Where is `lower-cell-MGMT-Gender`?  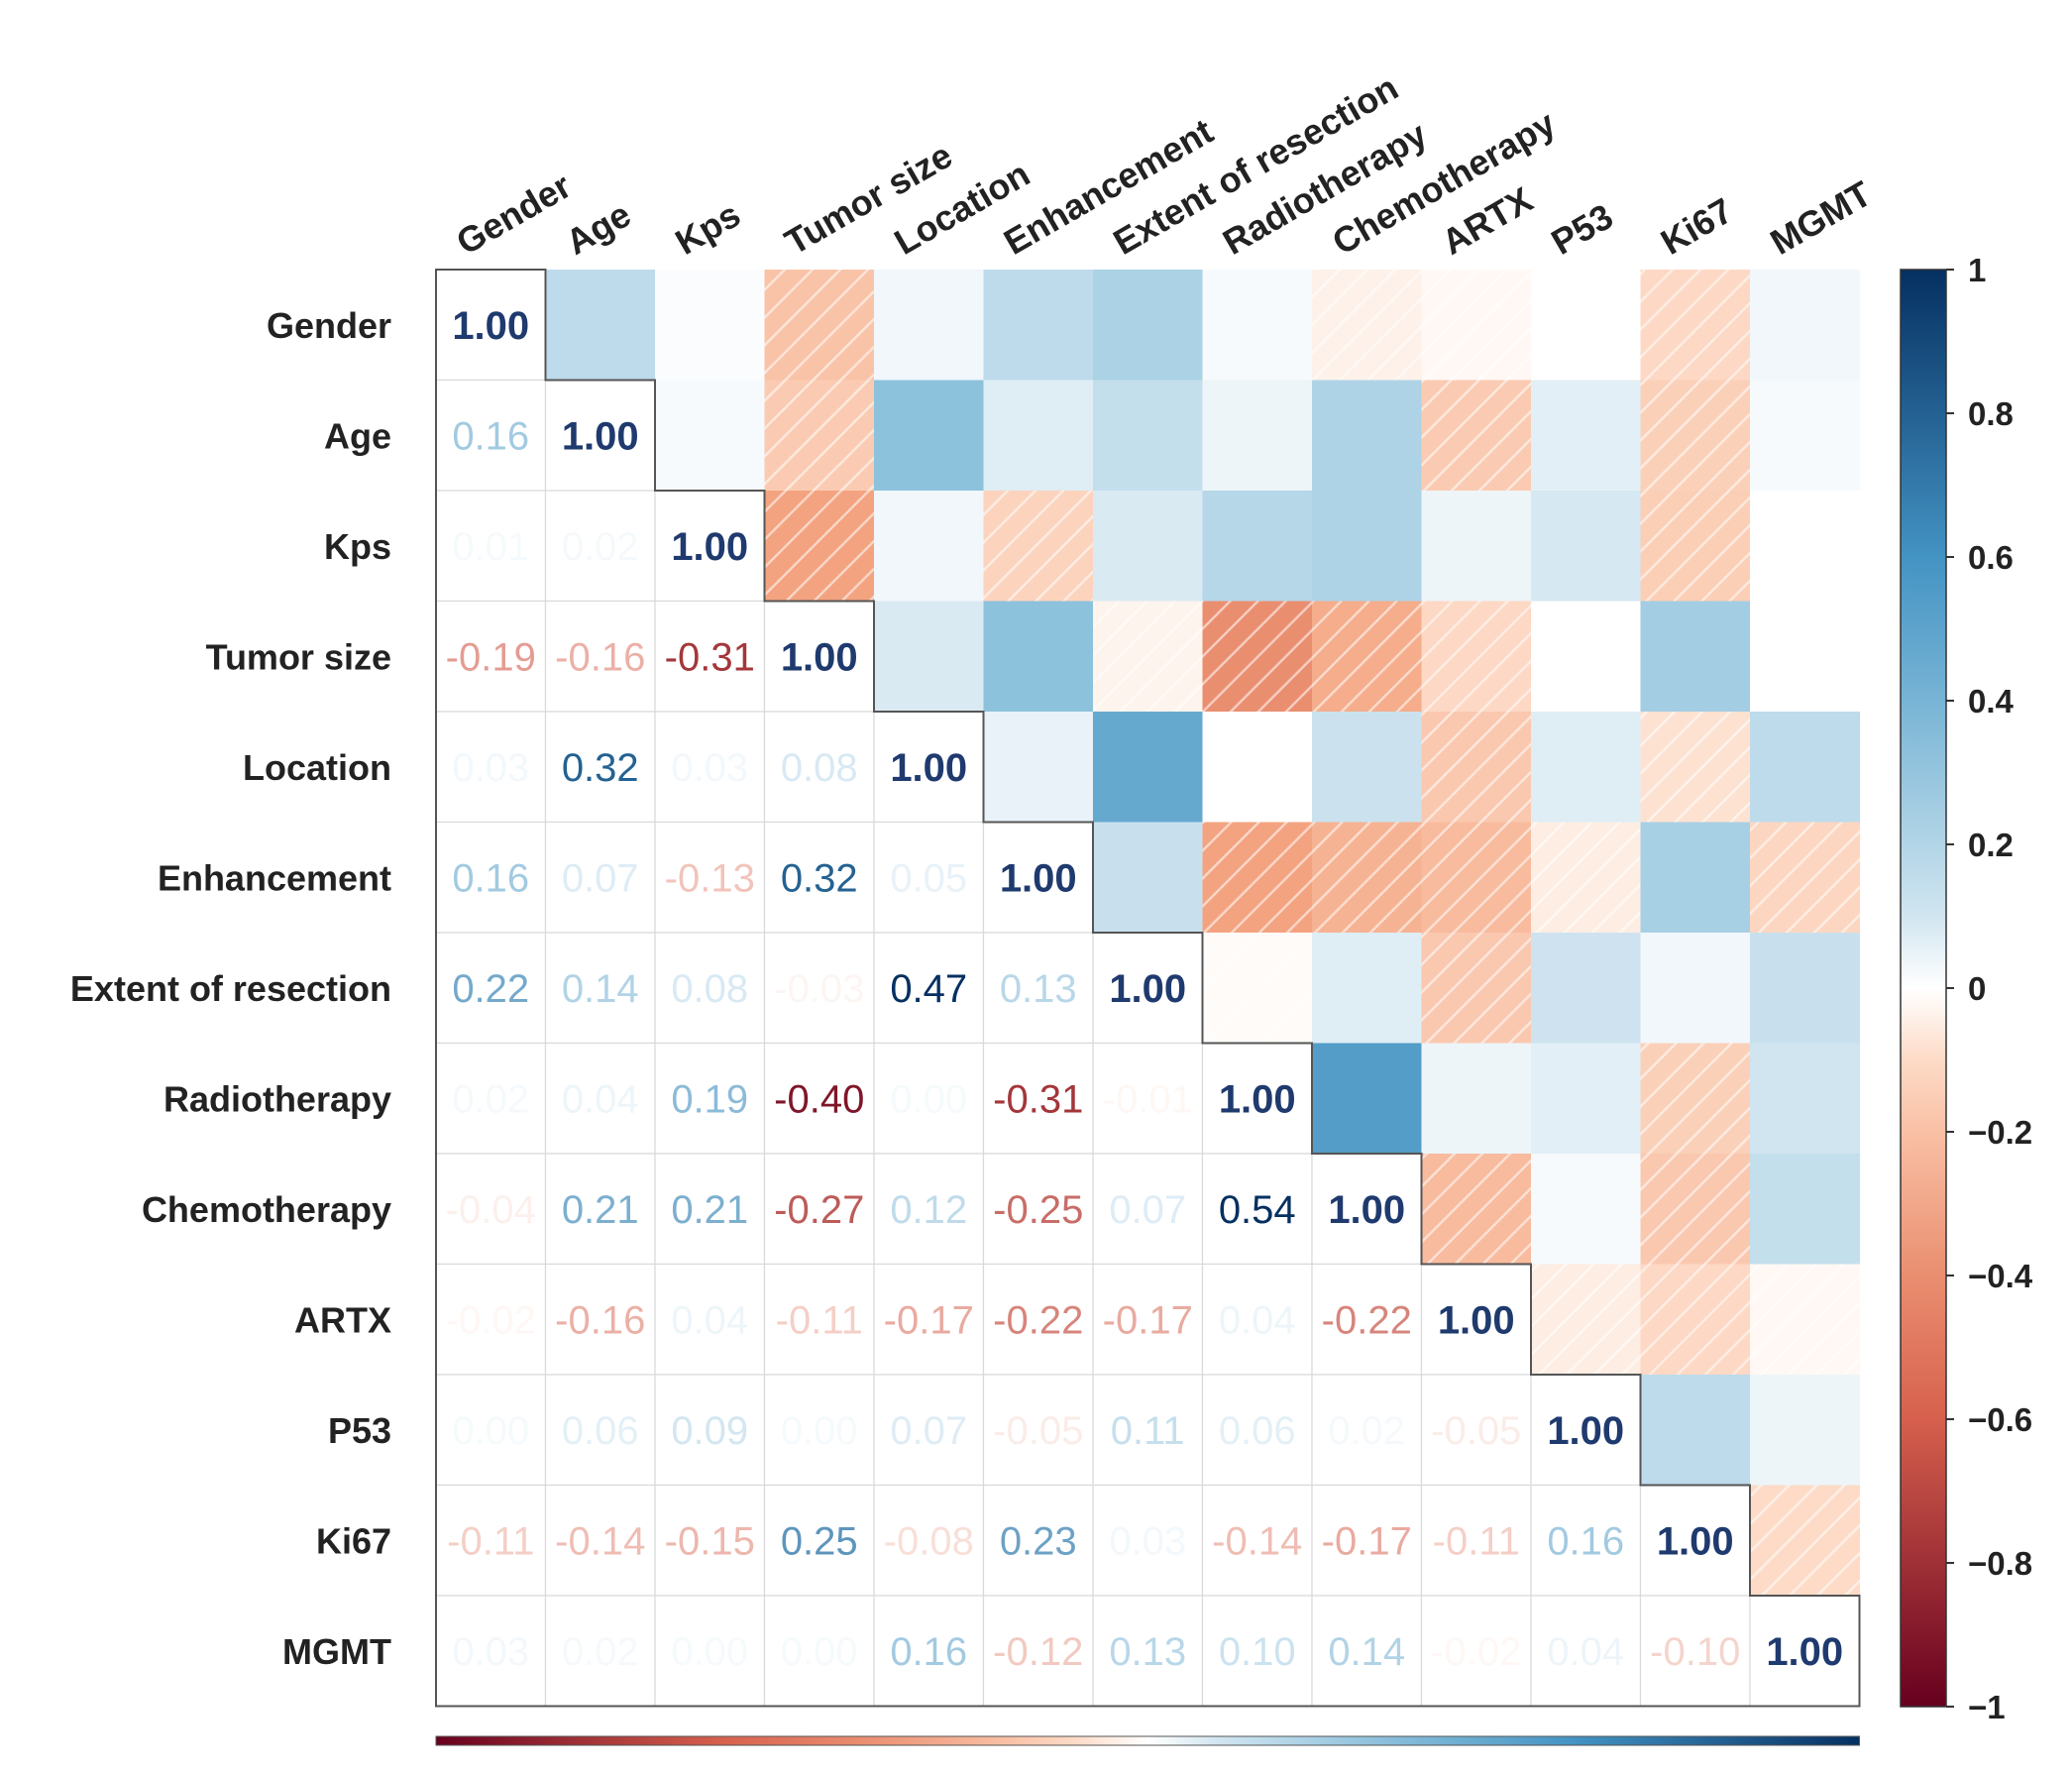 lower-cell-MGMT-Gender is located at coordinates (491, 1652).